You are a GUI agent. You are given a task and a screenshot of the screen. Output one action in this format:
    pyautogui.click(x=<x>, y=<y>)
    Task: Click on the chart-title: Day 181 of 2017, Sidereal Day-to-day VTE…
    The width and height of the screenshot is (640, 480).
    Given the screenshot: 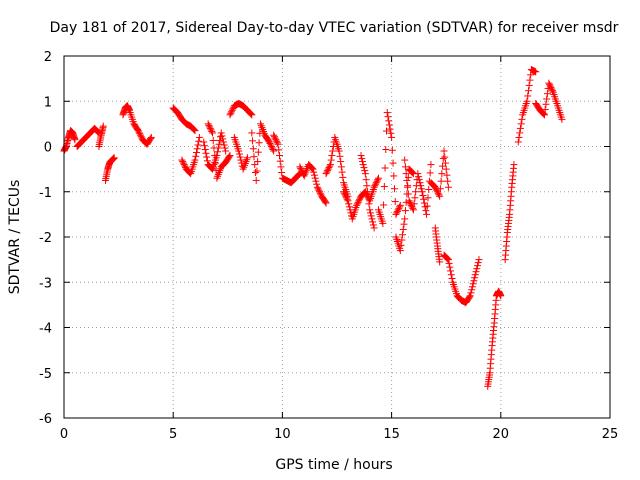 What is the action you would take?
    pyautogui.click(x=334, y=28)
    